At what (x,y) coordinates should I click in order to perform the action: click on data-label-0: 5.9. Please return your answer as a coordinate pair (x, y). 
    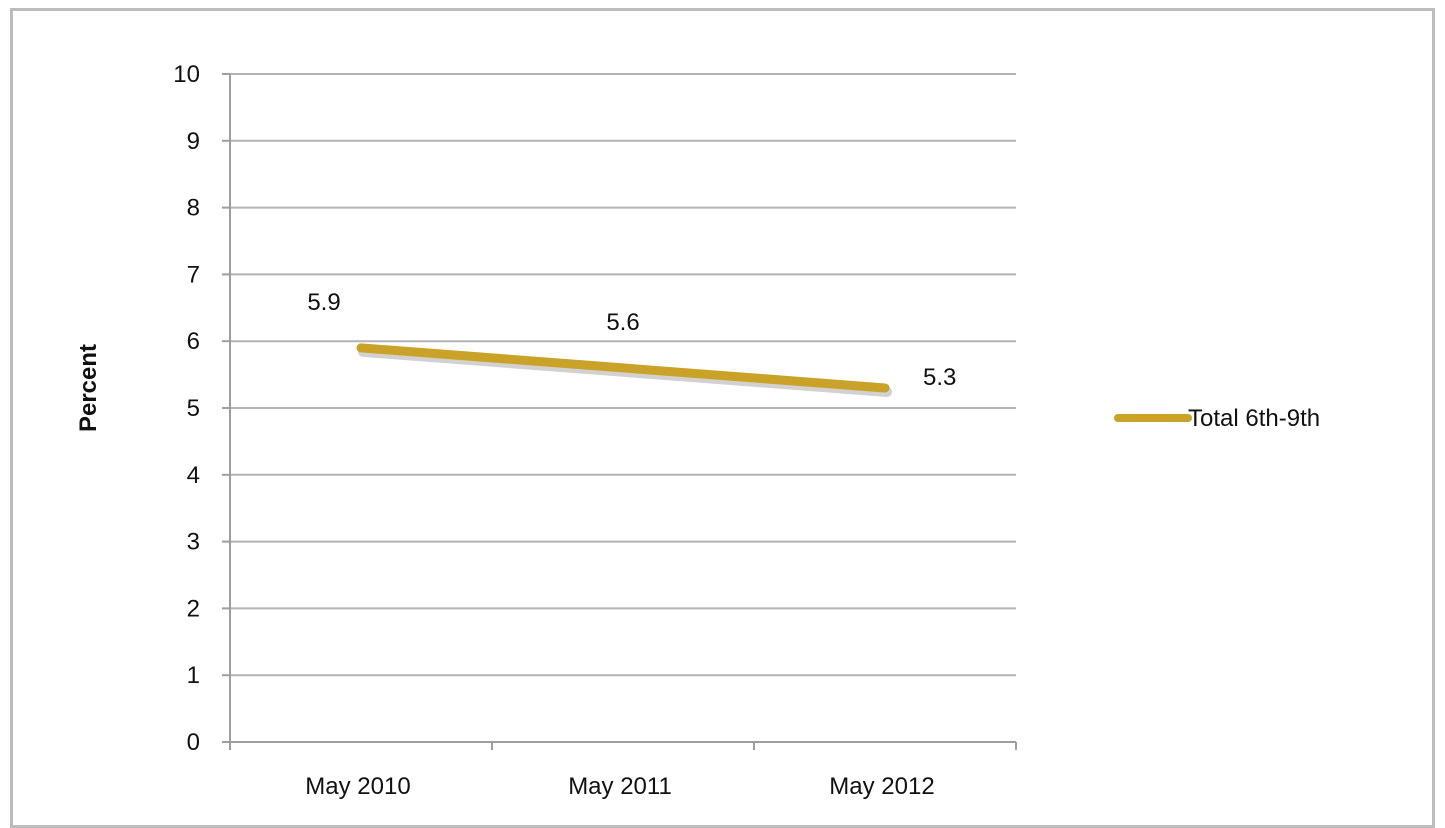
    Looking at the image, I should click on (323, 302).